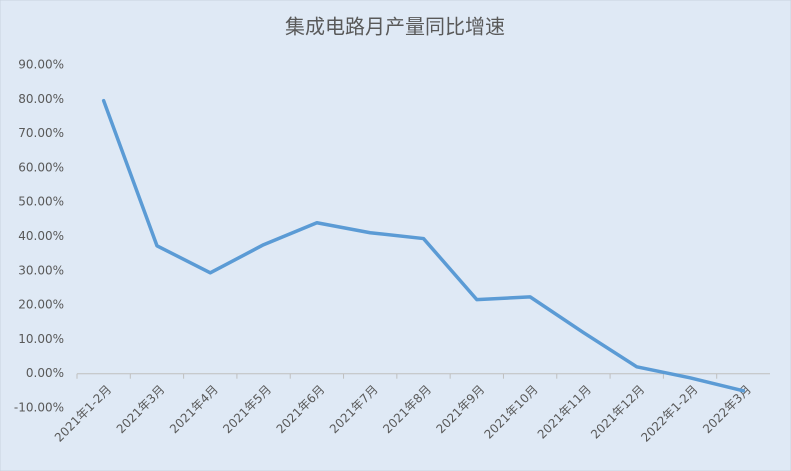  Describe the element at coordinates (41, 339) in the screenshot. I see `y-tick-label: 10.00%` at that location.